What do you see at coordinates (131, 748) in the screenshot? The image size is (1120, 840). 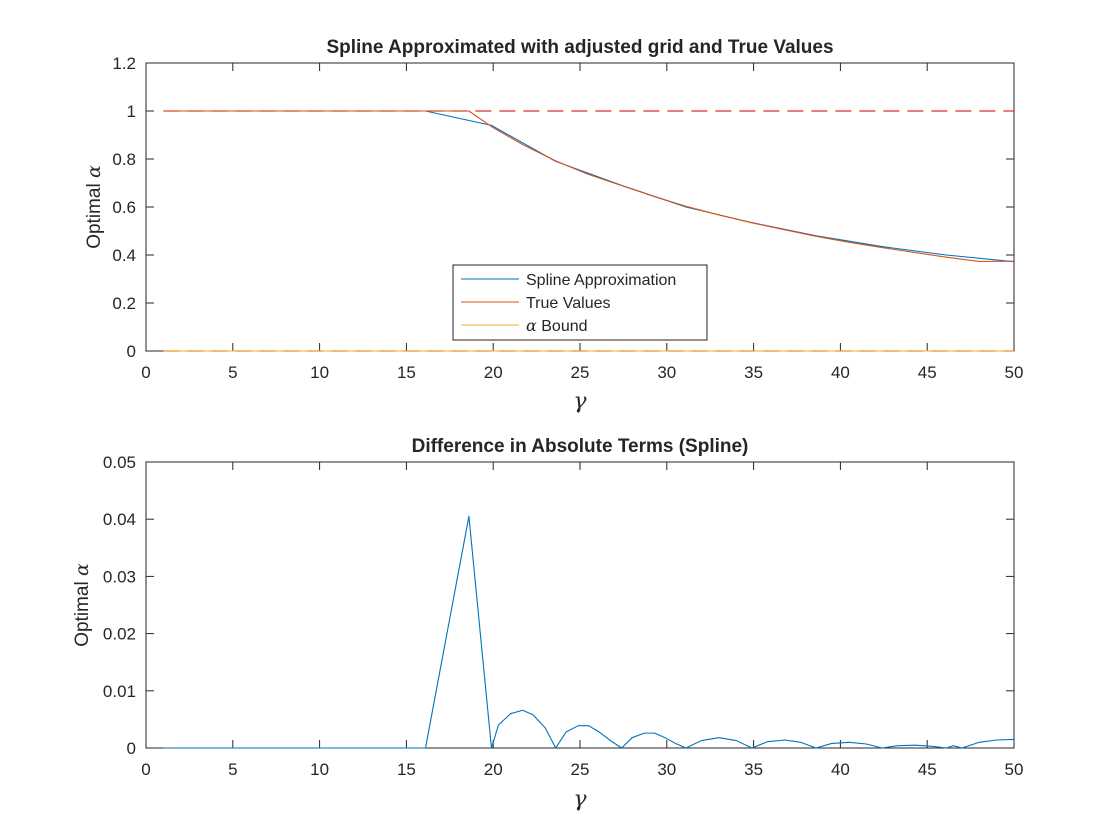 I see `bottom-y-tick-label: 0` at bounding box center [131, 748].